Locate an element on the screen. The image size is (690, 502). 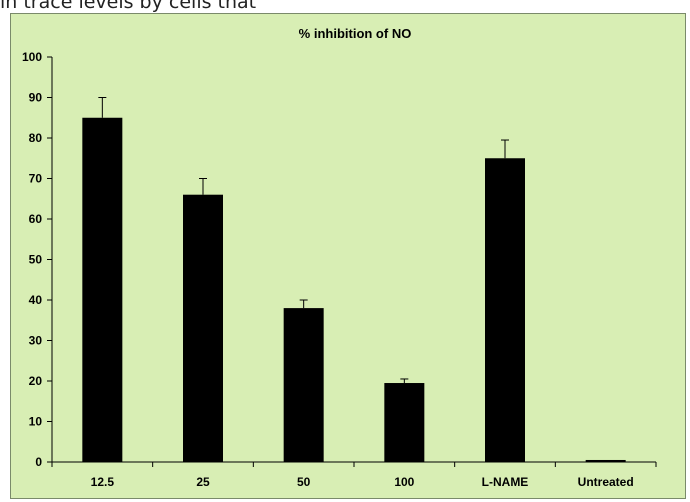
x-tick-label: Untreated is located at coordinates (606, 482).